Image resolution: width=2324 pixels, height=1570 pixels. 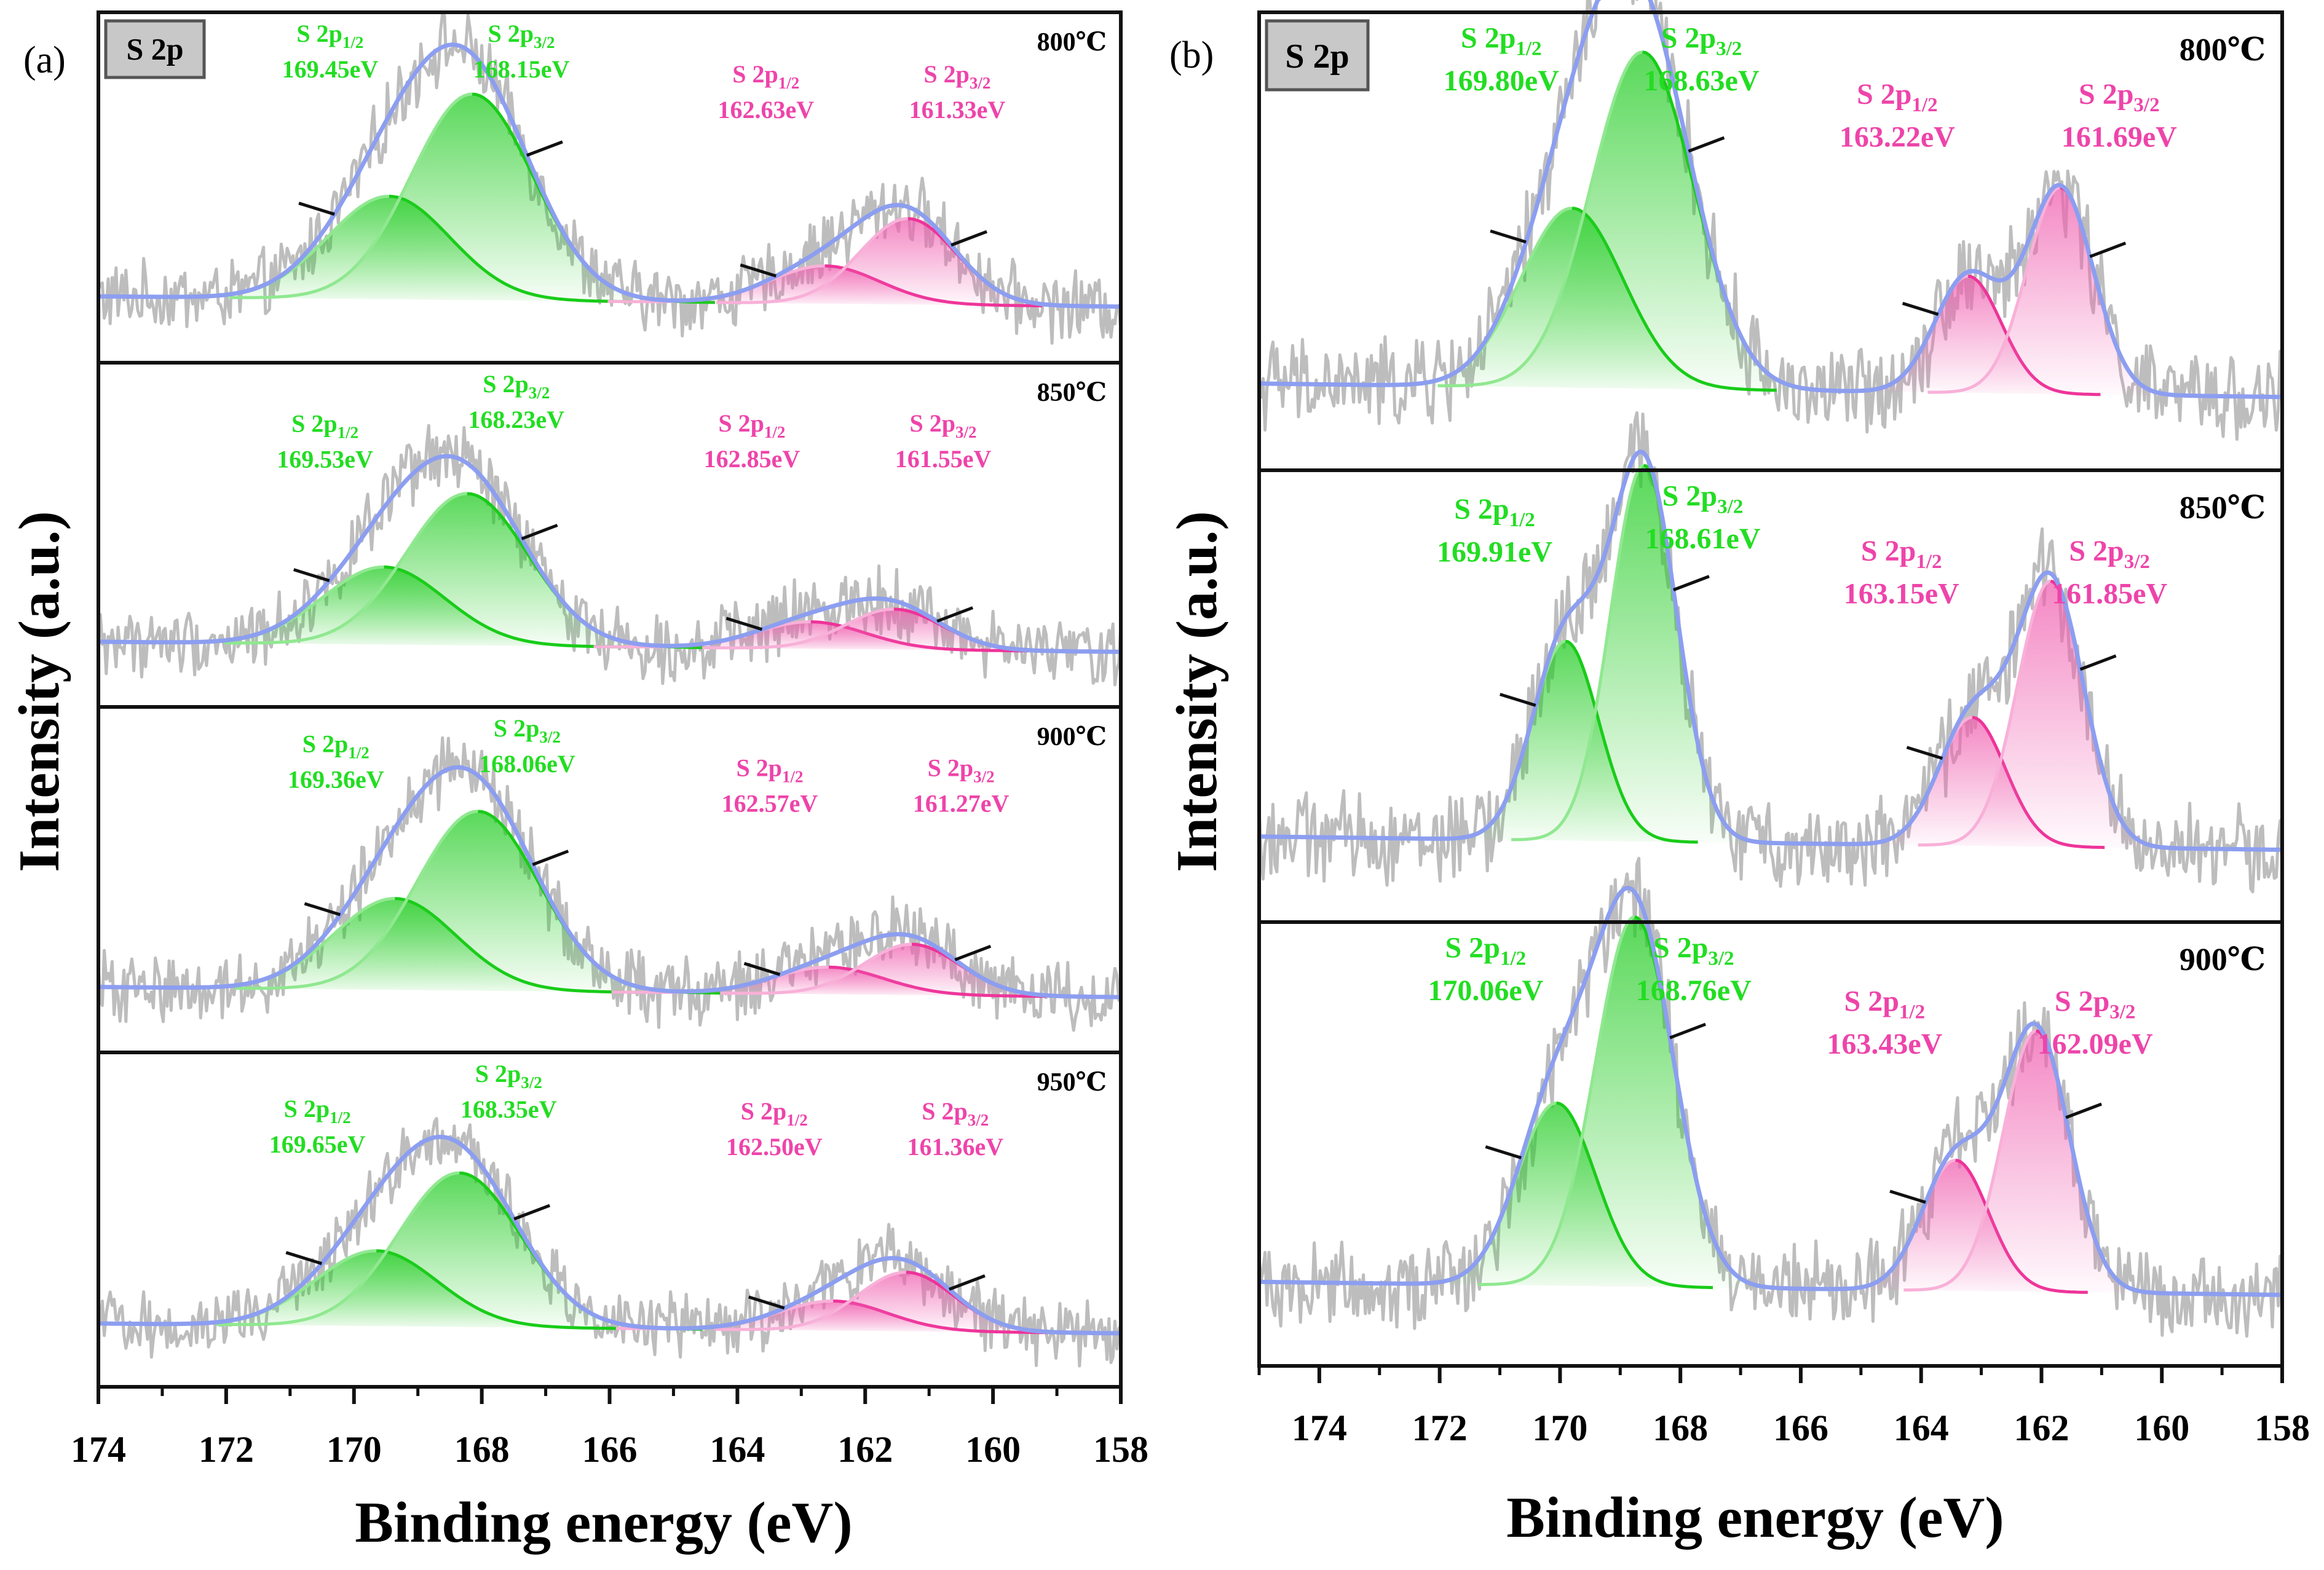 I want to click on peak-fill-161.55eV, so click(x=894, y=631).